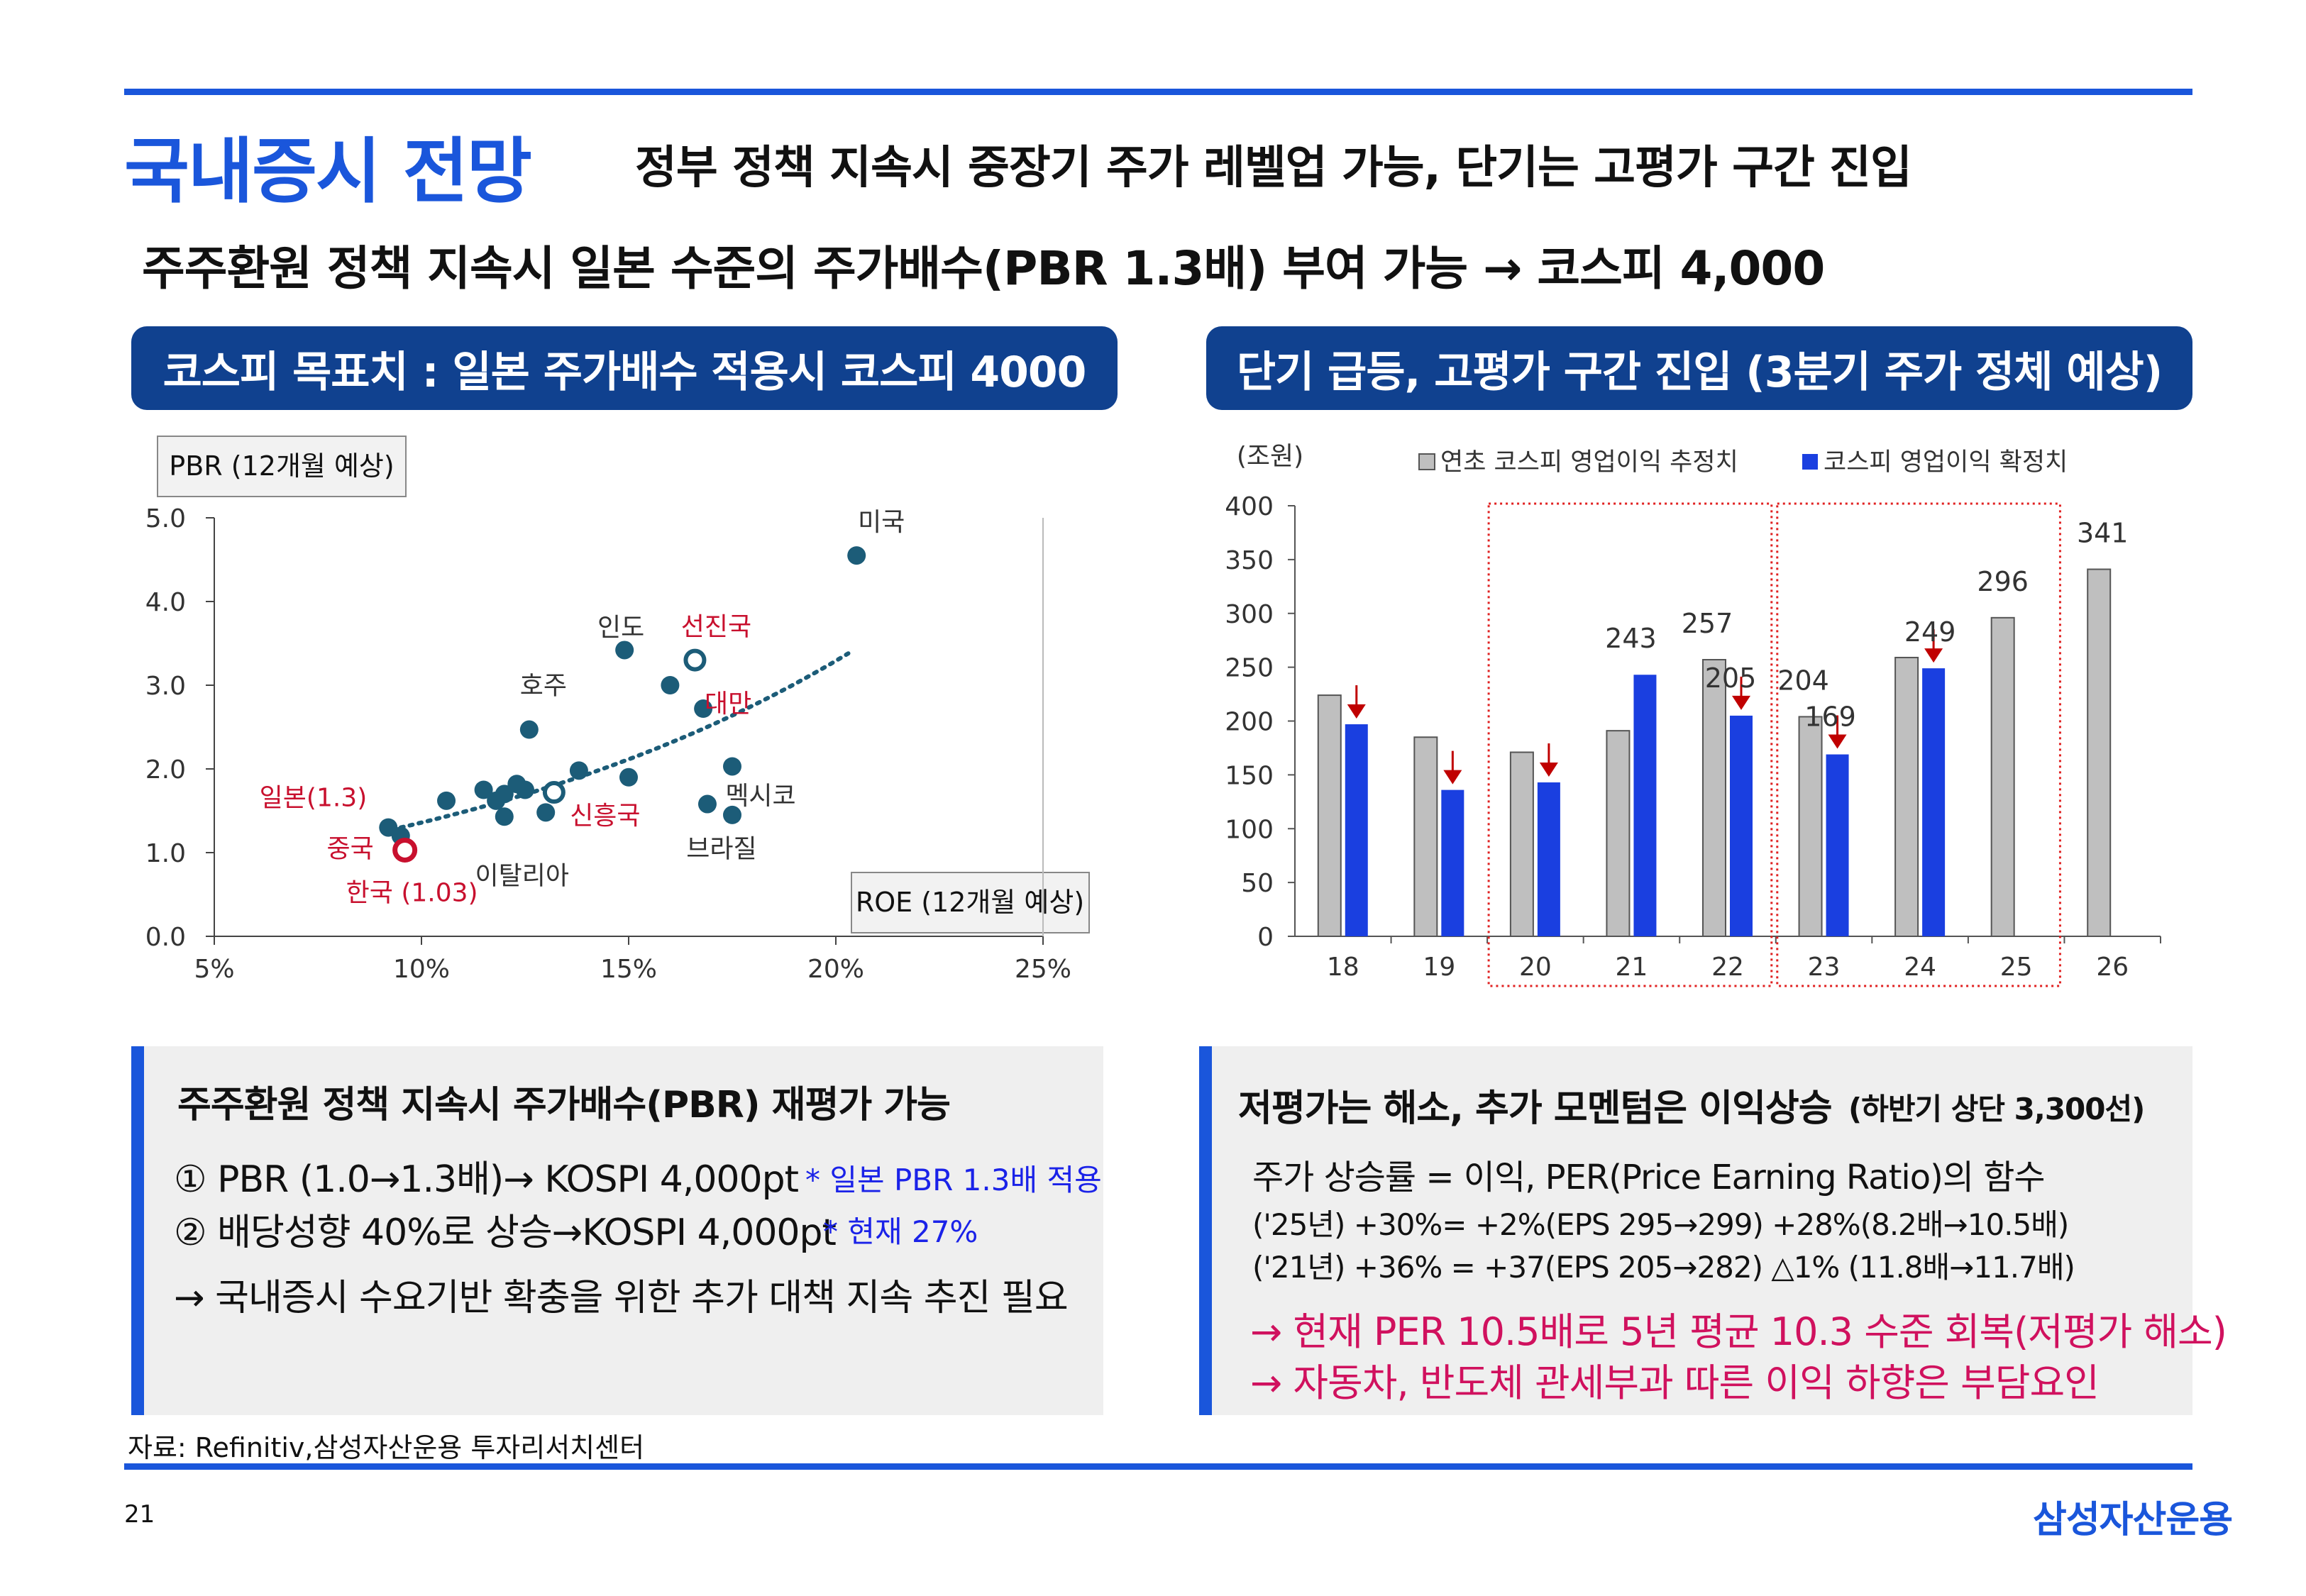  Describe the element at coordinates (1920, 967) in the screenshot. I see `x-tick-label: 24` at that location.